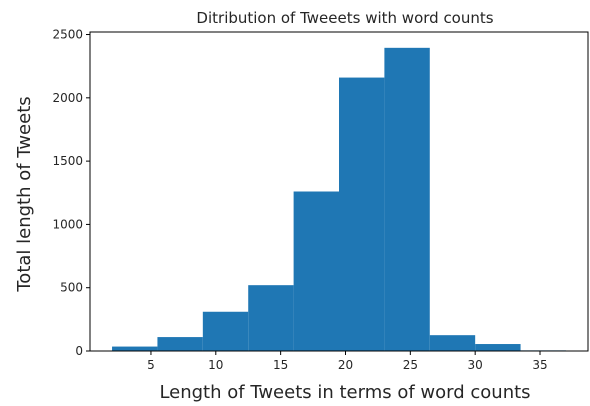 The height and width of the screenshot is (406, 590). Describe the element at coordinates (215, 365) in the screenshot. I see `x-tick-label: 10` at that location.